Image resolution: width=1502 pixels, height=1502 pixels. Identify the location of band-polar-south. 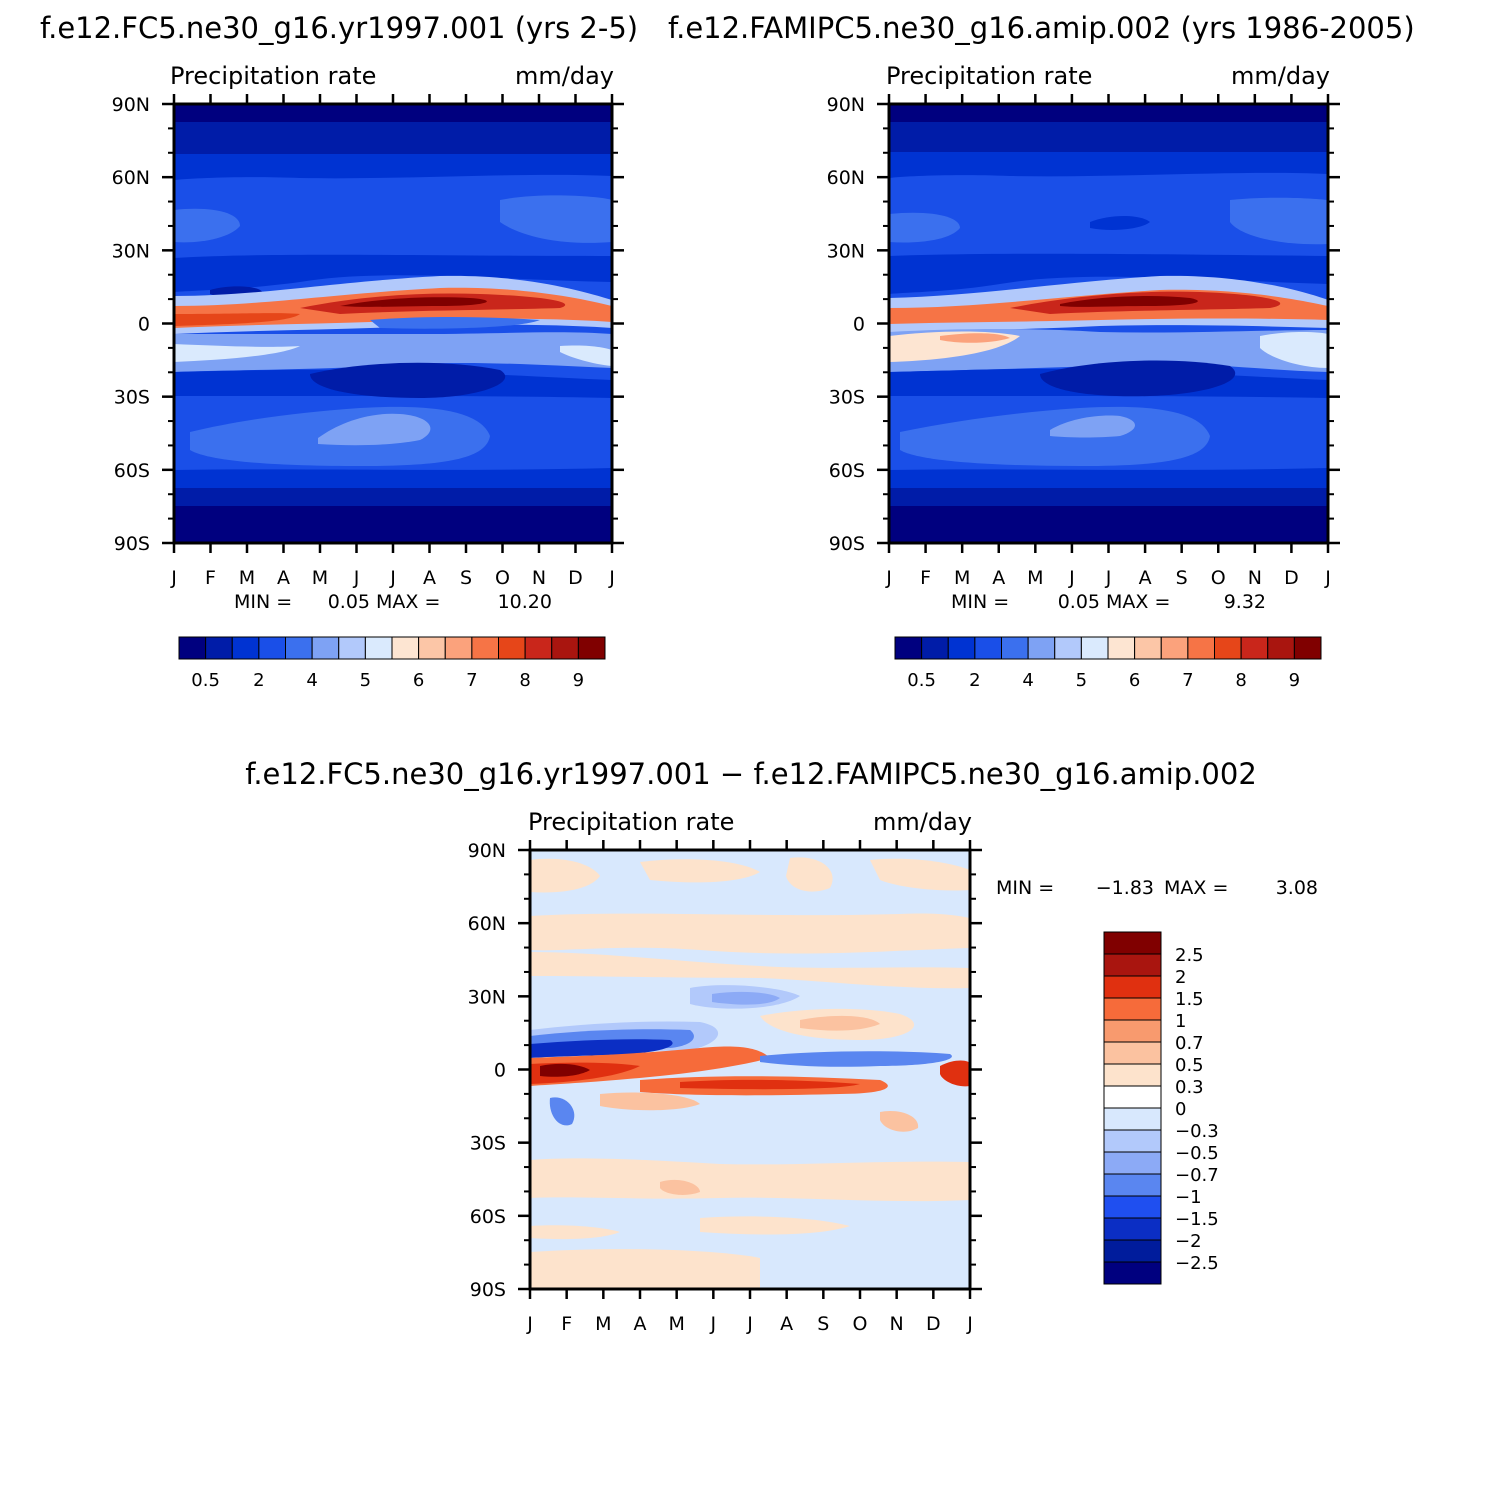
(1108, 497).